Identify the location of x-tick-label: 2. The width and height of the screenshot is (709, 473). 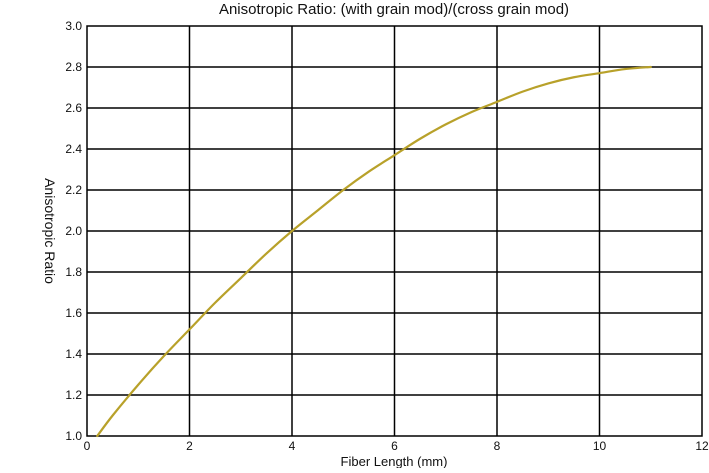
(189, 446).